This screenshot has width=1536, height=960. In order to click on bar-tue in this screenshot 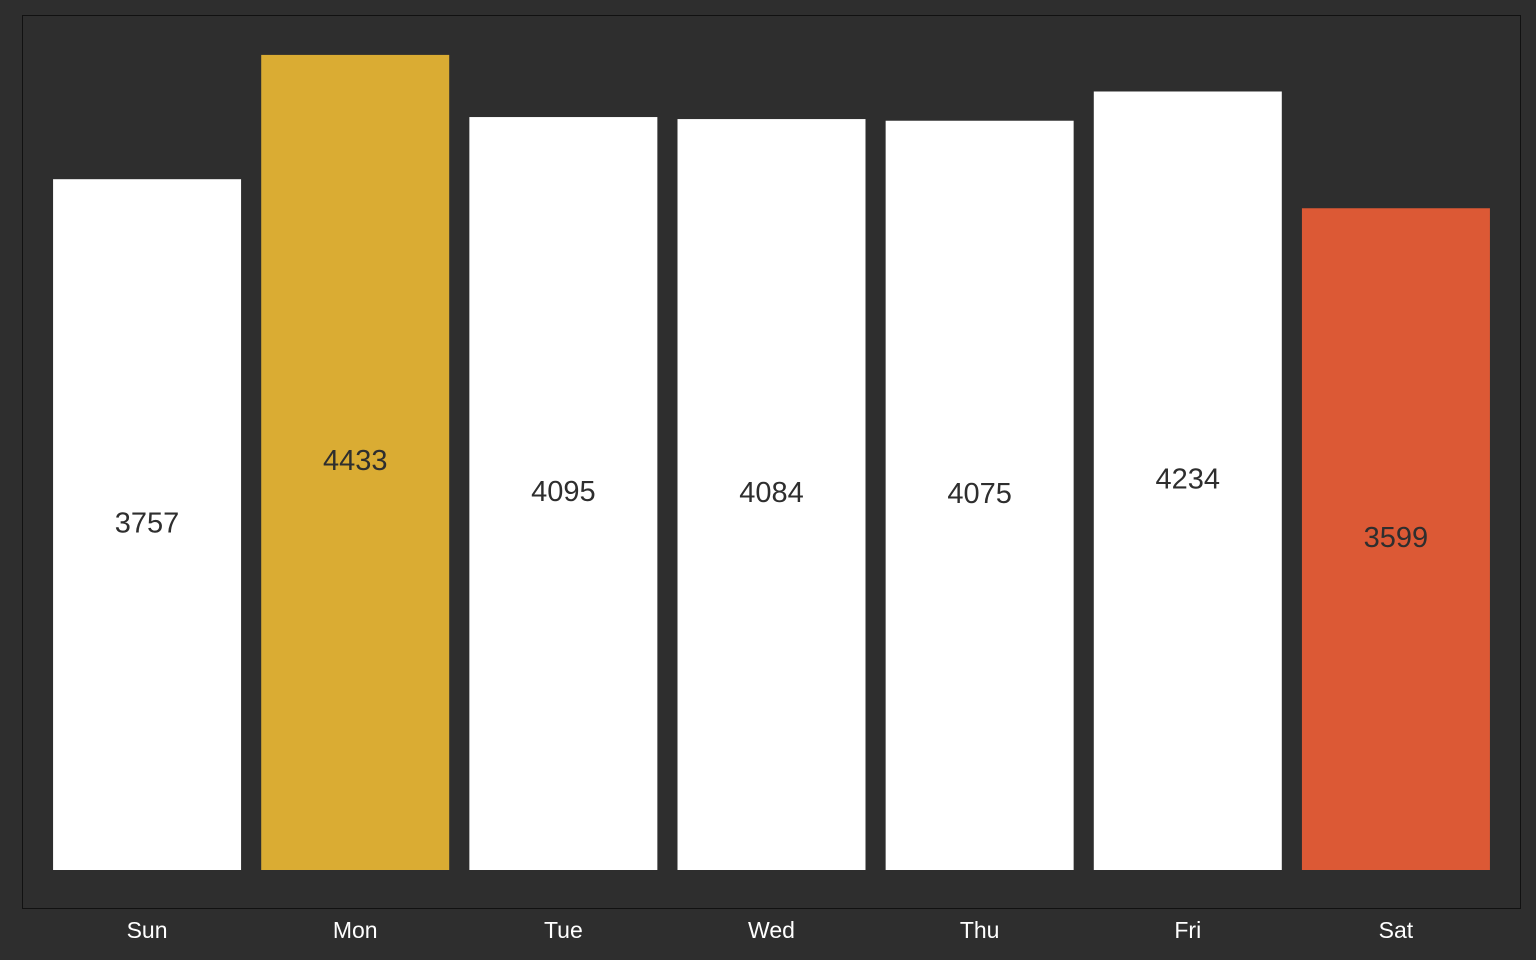, I will do `click(563, 494)`.